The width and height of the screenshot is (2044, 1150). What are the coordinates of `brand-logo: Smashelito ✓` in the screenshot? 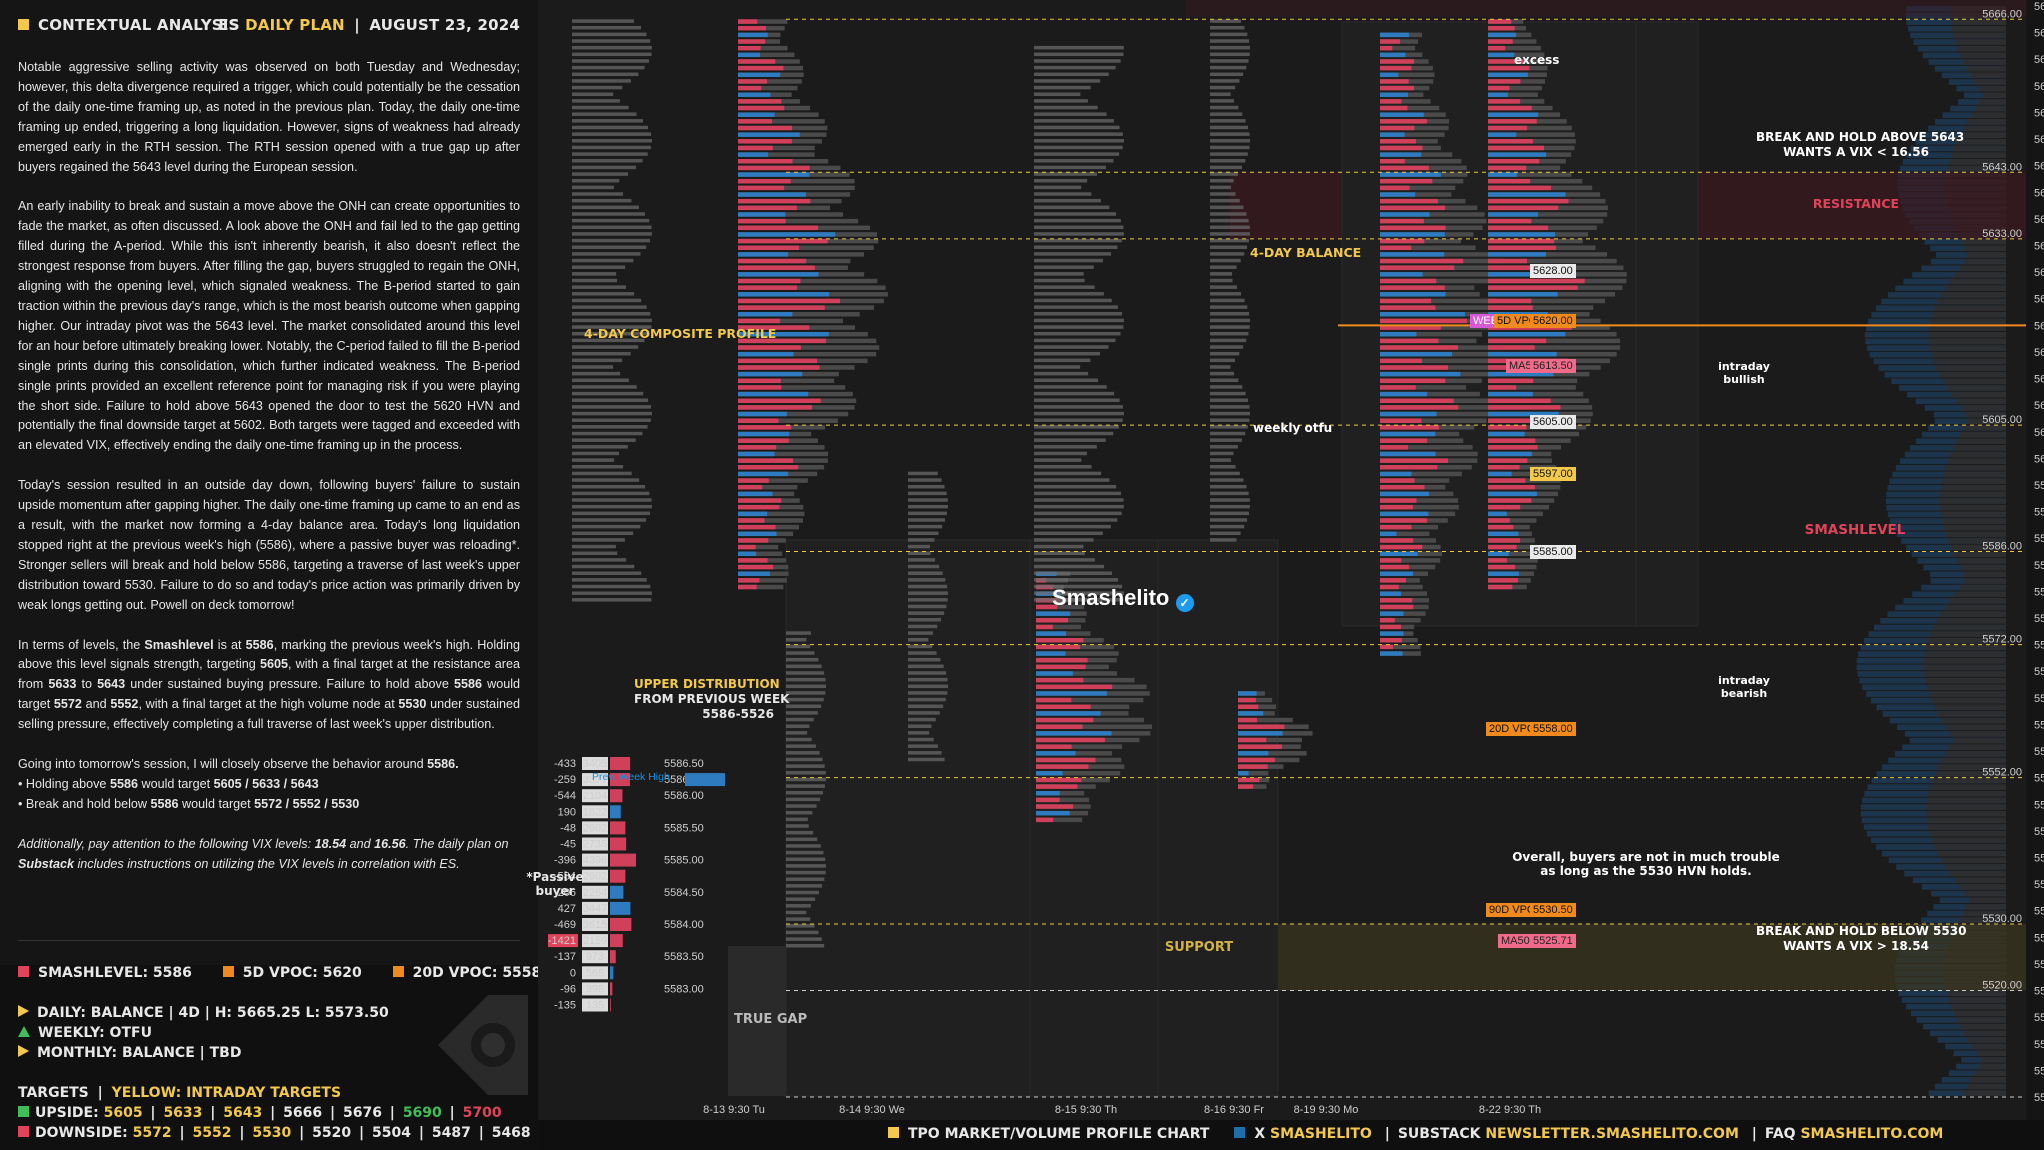 It's located at (1123, 598).